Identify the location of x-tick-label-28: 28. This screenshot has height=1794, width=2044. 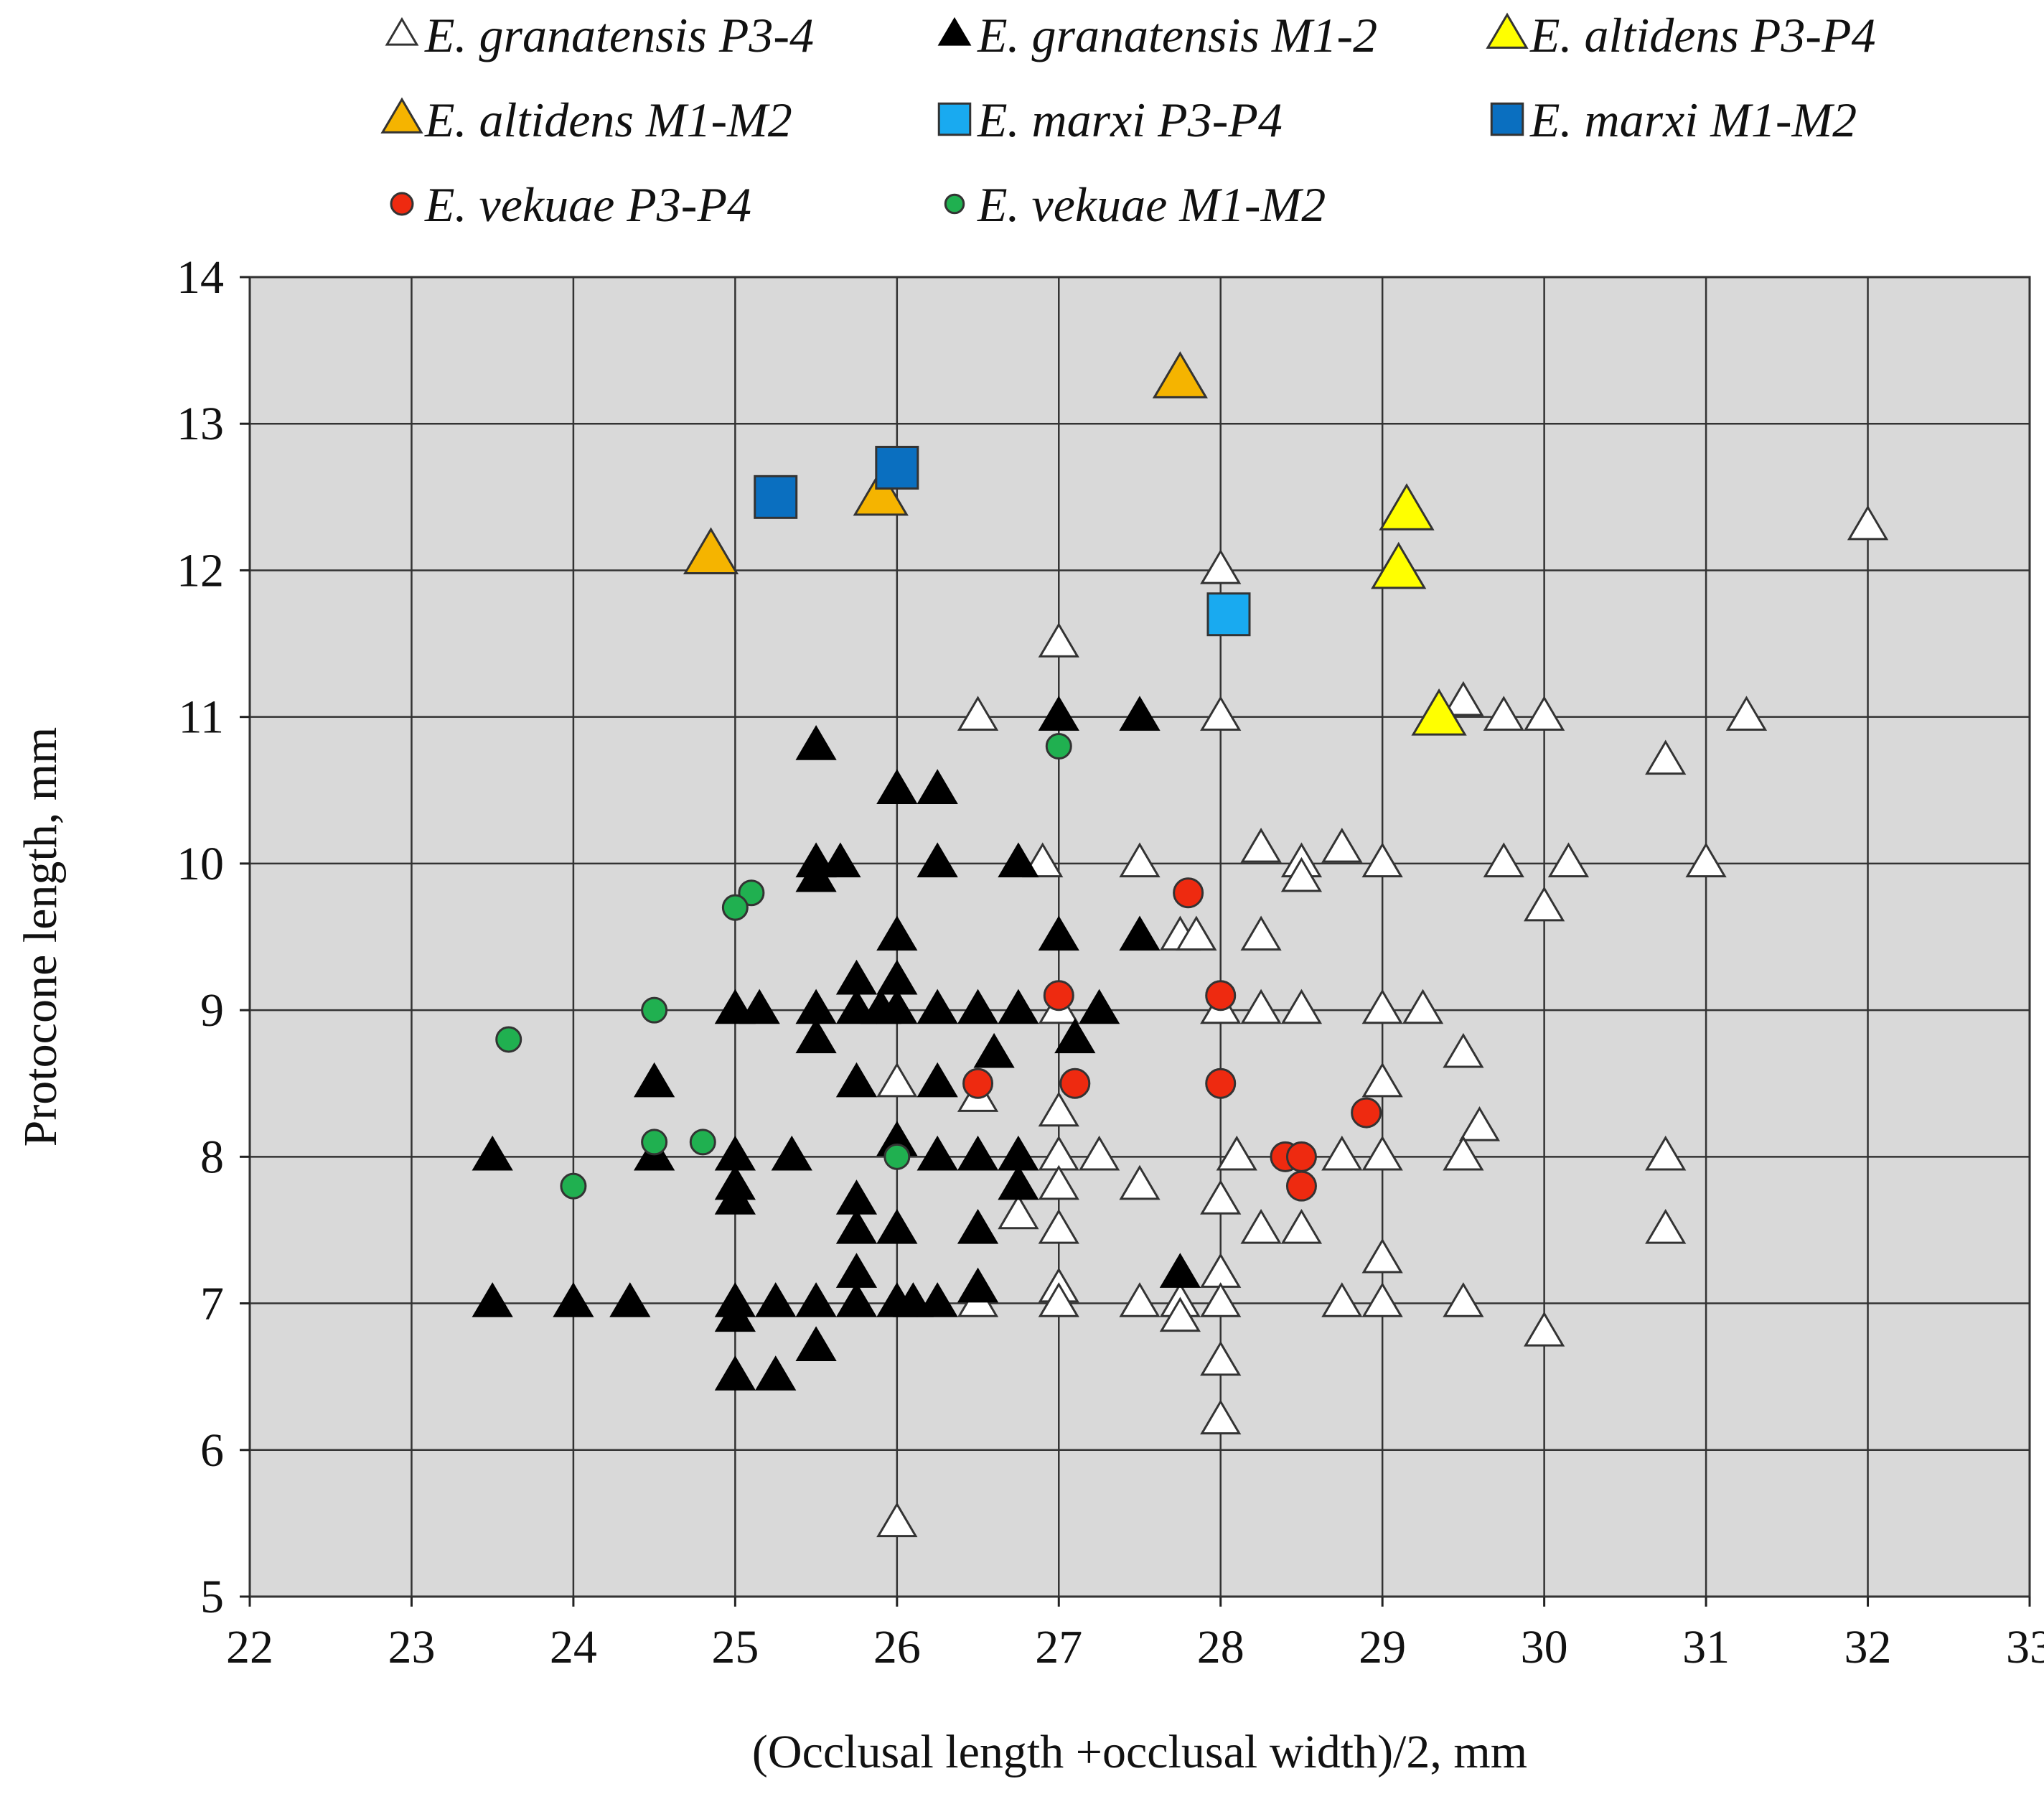
(1220, 1647).